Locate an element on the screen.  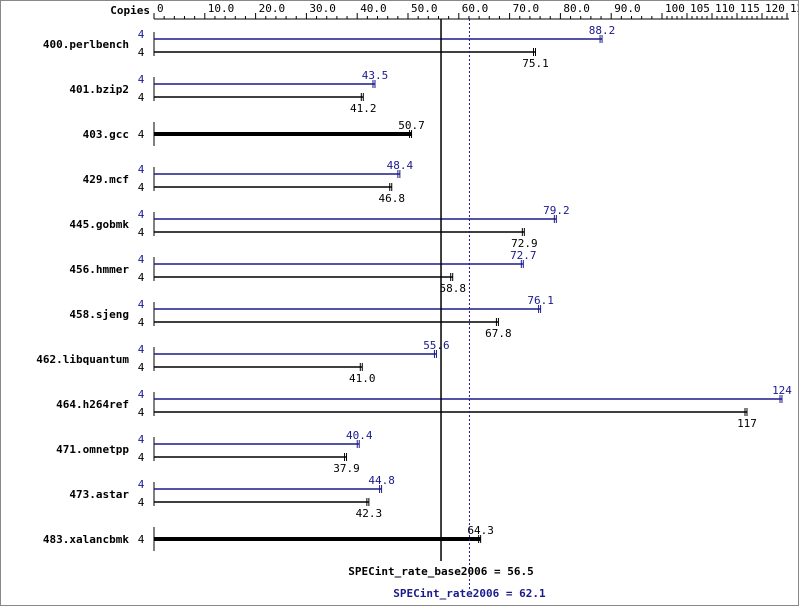
base-400-perlbench-value-label: 75.1 is located at coordinates (535, 63).